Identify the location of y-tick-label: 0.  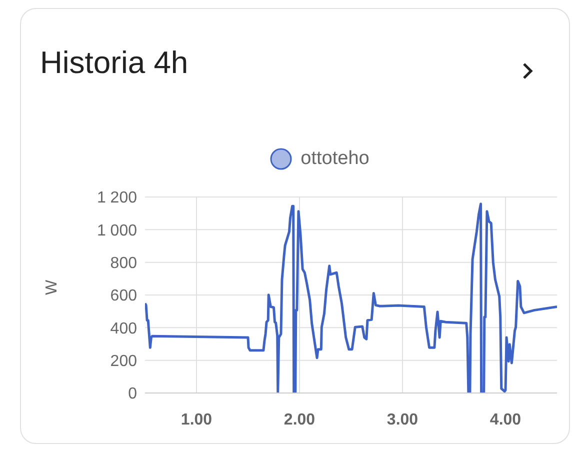
(133, 394).